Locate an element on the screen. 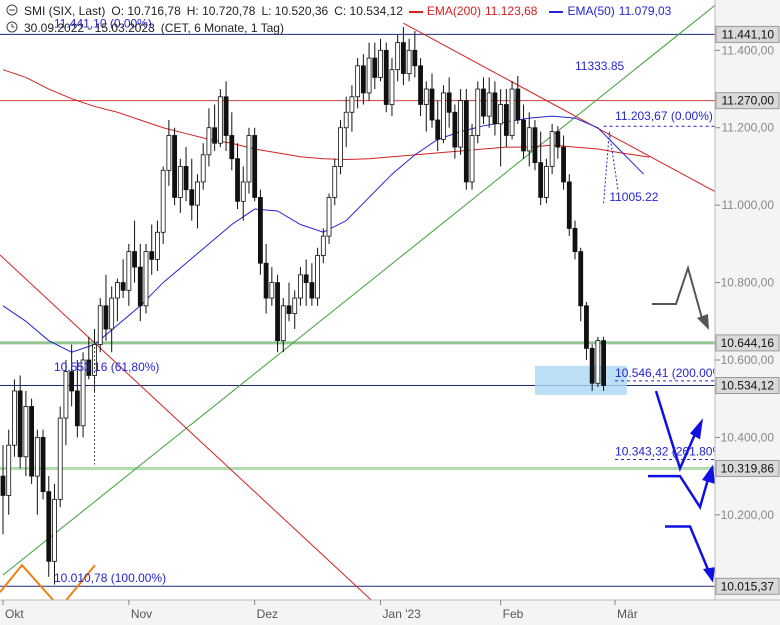 Image resolution: width=780 pixels, height=625 pixels. x-tick-label: Dez is located at coordinates (267, 614).